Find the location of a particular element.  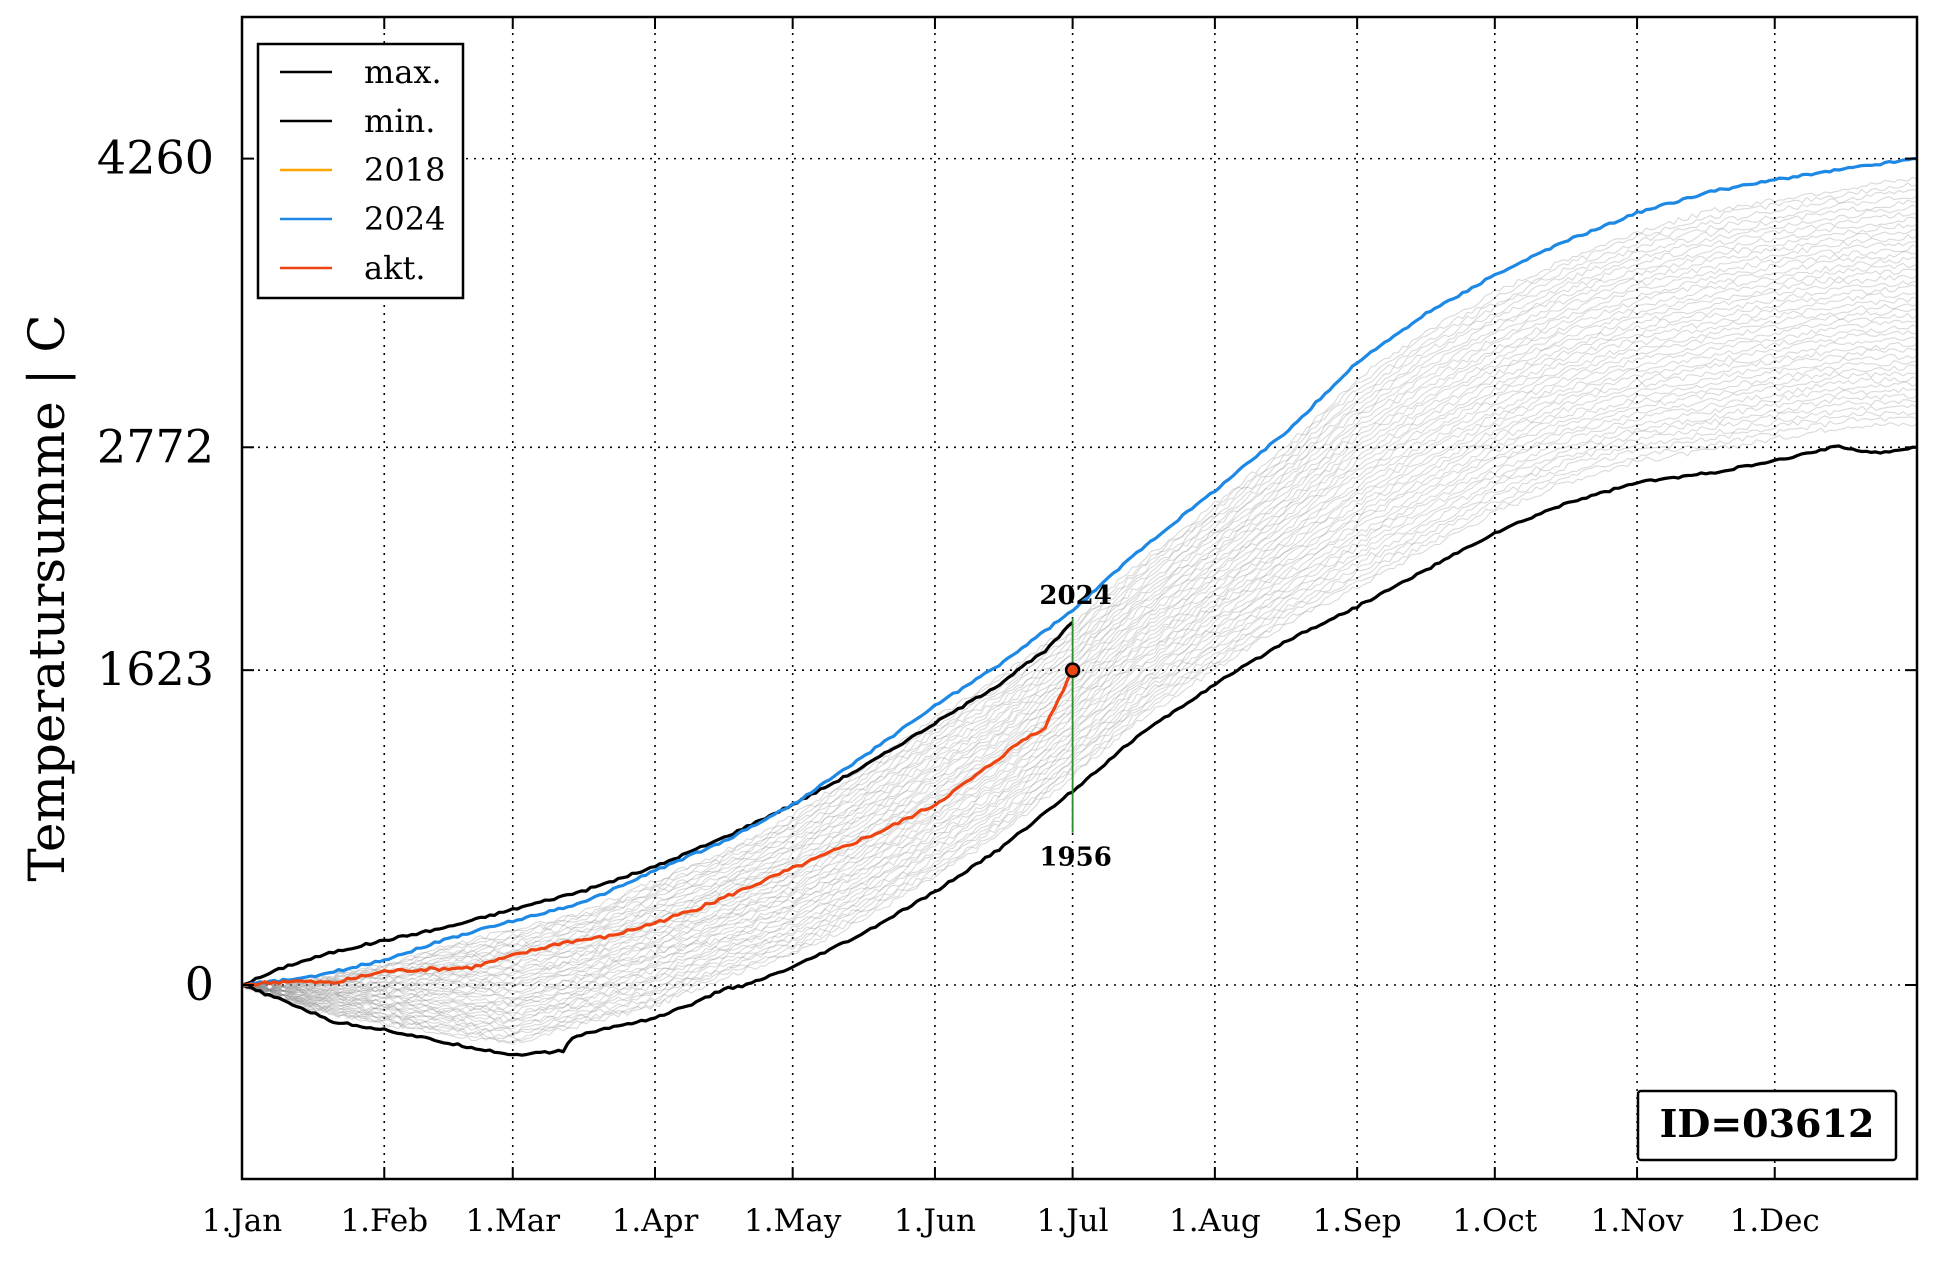

id-label: ID=03612 is located at coordinates (1767, 1123).